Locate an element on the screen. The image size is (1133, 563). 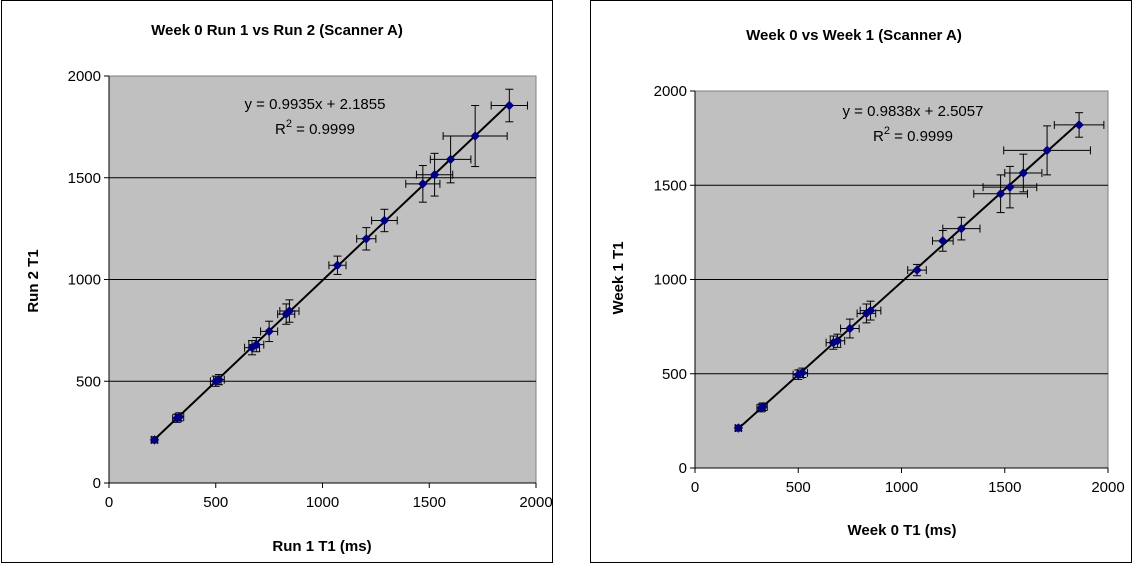
trendline-equation: y = 0.9935x + 2.1855 is located at coordinates (315, 104).